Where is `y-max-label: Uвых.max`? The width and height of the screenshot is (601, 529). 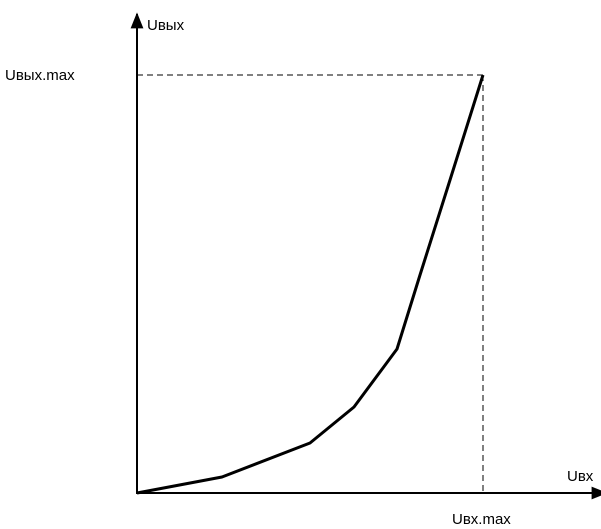 y-max-label: Uвых.max is located at coordinates (40, 75).